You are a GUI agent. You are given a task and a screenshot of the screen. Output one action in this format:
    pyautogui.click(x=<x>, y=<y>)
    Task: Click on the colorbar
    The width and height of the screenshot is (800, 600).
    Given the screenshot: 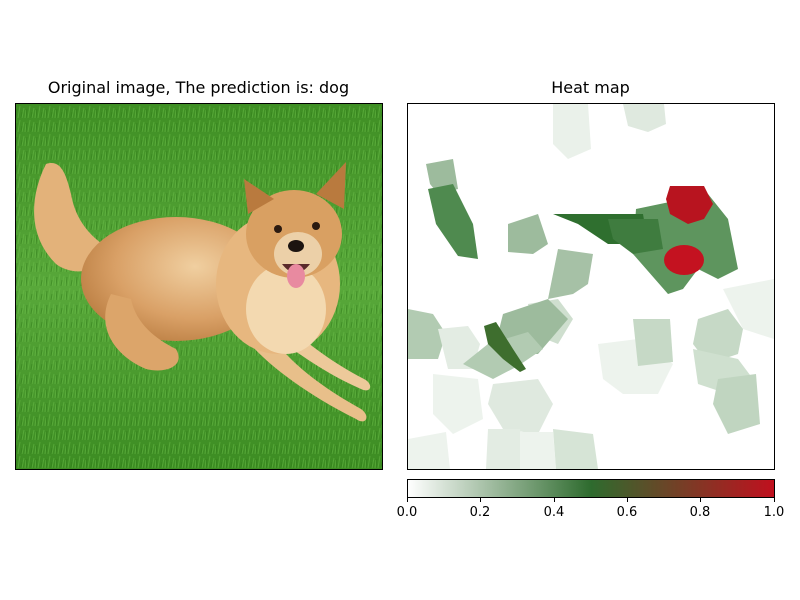 What is the action you would take?
    pyautogui.click(x=591, y=488)
    